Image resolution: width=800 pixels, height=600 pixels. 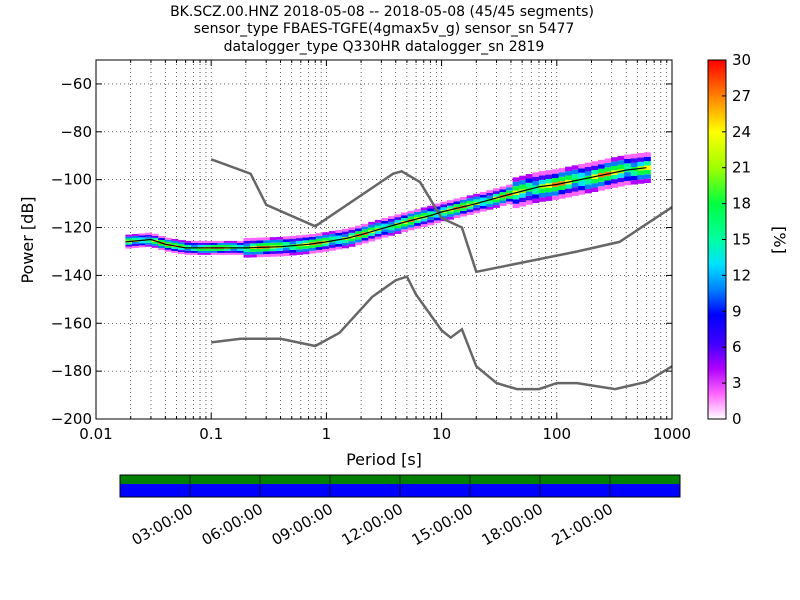 I want to click on colorbar-tick-label: 3, so click(x=737, y=383).